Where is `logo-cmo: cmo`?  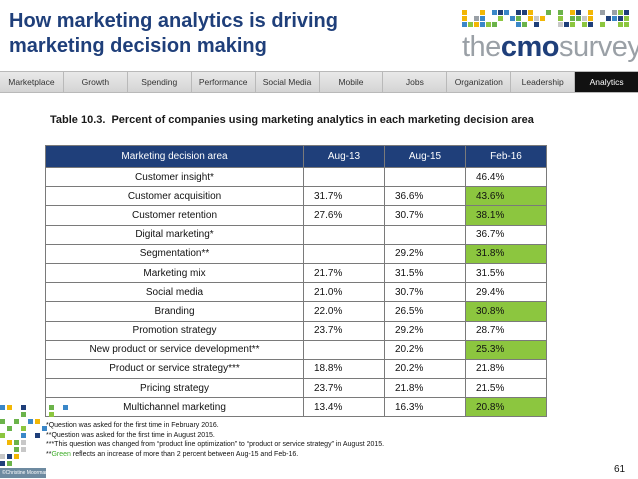
logo-cmo: cmo is located at coordinates (530, 47).